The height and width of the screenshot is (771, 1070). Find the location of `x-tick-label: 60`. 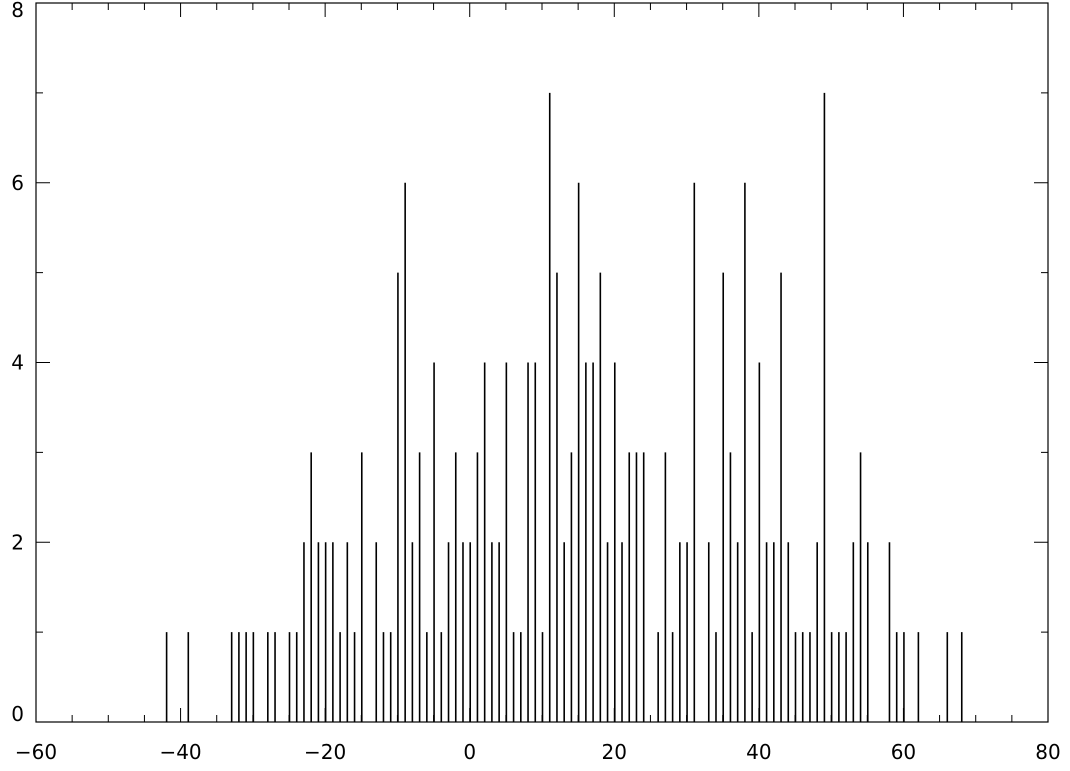

x-tick-label: 60 is located at coordinates (903, 752).